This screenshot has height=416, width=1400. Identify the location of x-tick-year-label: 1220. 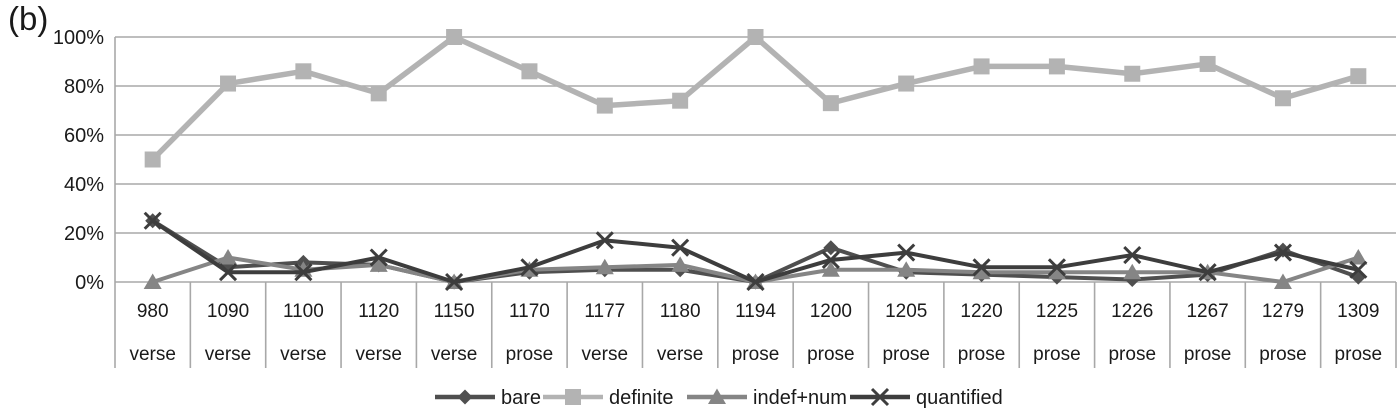
(981, 311).